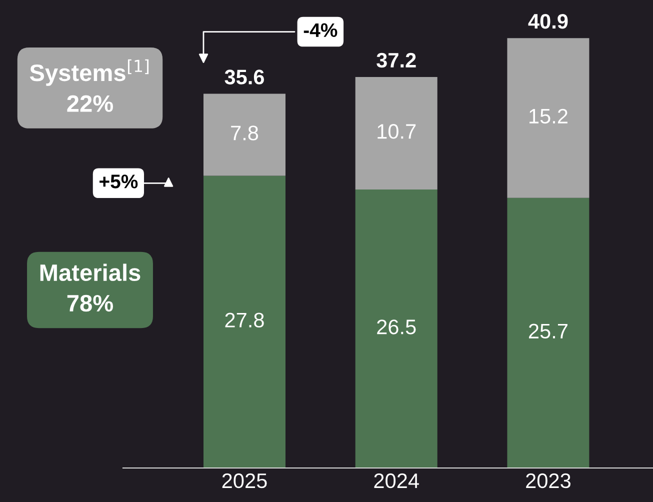 The image size is (653, 502). I want to click on x-tick-label: 2023, so click(548, 480).